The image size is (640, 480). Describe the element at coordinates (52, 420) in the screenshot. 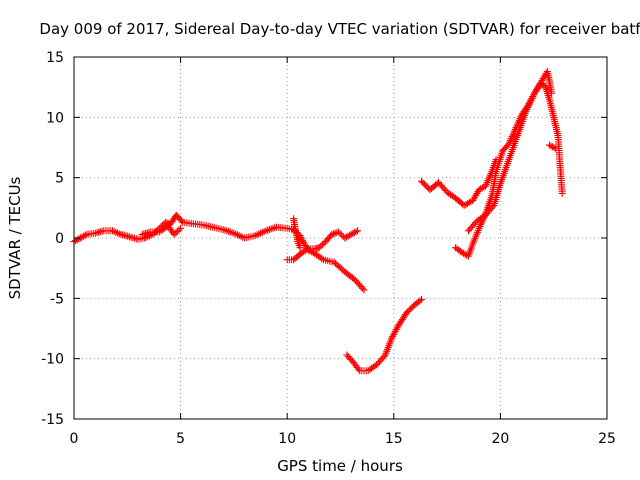

I see `y-tick-label: -15` at that location.